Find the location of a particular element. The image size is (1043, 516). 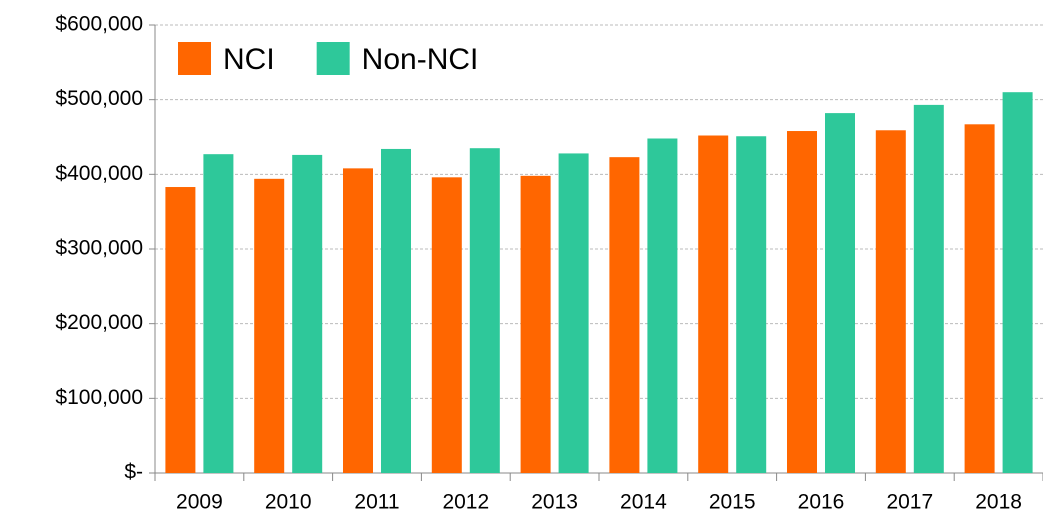

x-tick-label: 2016 is located at coordinates (821, 502).